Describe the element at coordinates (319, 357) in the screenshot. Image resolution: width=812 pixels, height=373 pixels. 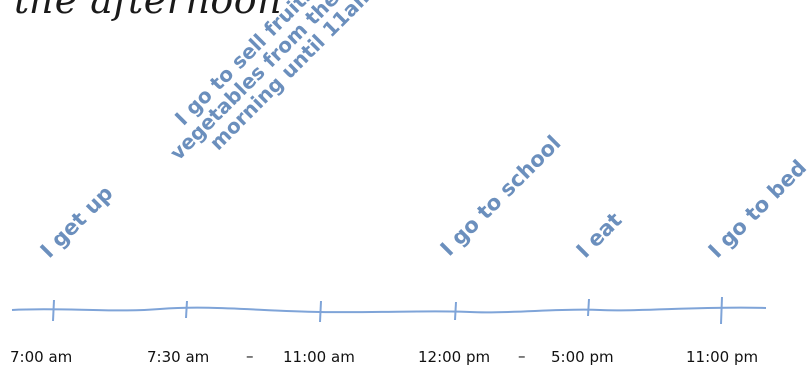
I see `time-label: 11:00 am` at that location.